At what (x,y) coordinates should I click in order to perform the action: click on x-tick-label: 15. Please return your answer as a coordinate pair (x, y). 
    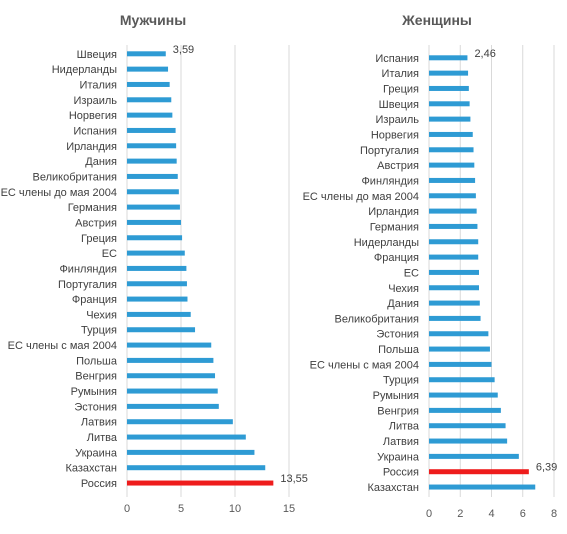
    Looking at the image, I should click on (289, 509).